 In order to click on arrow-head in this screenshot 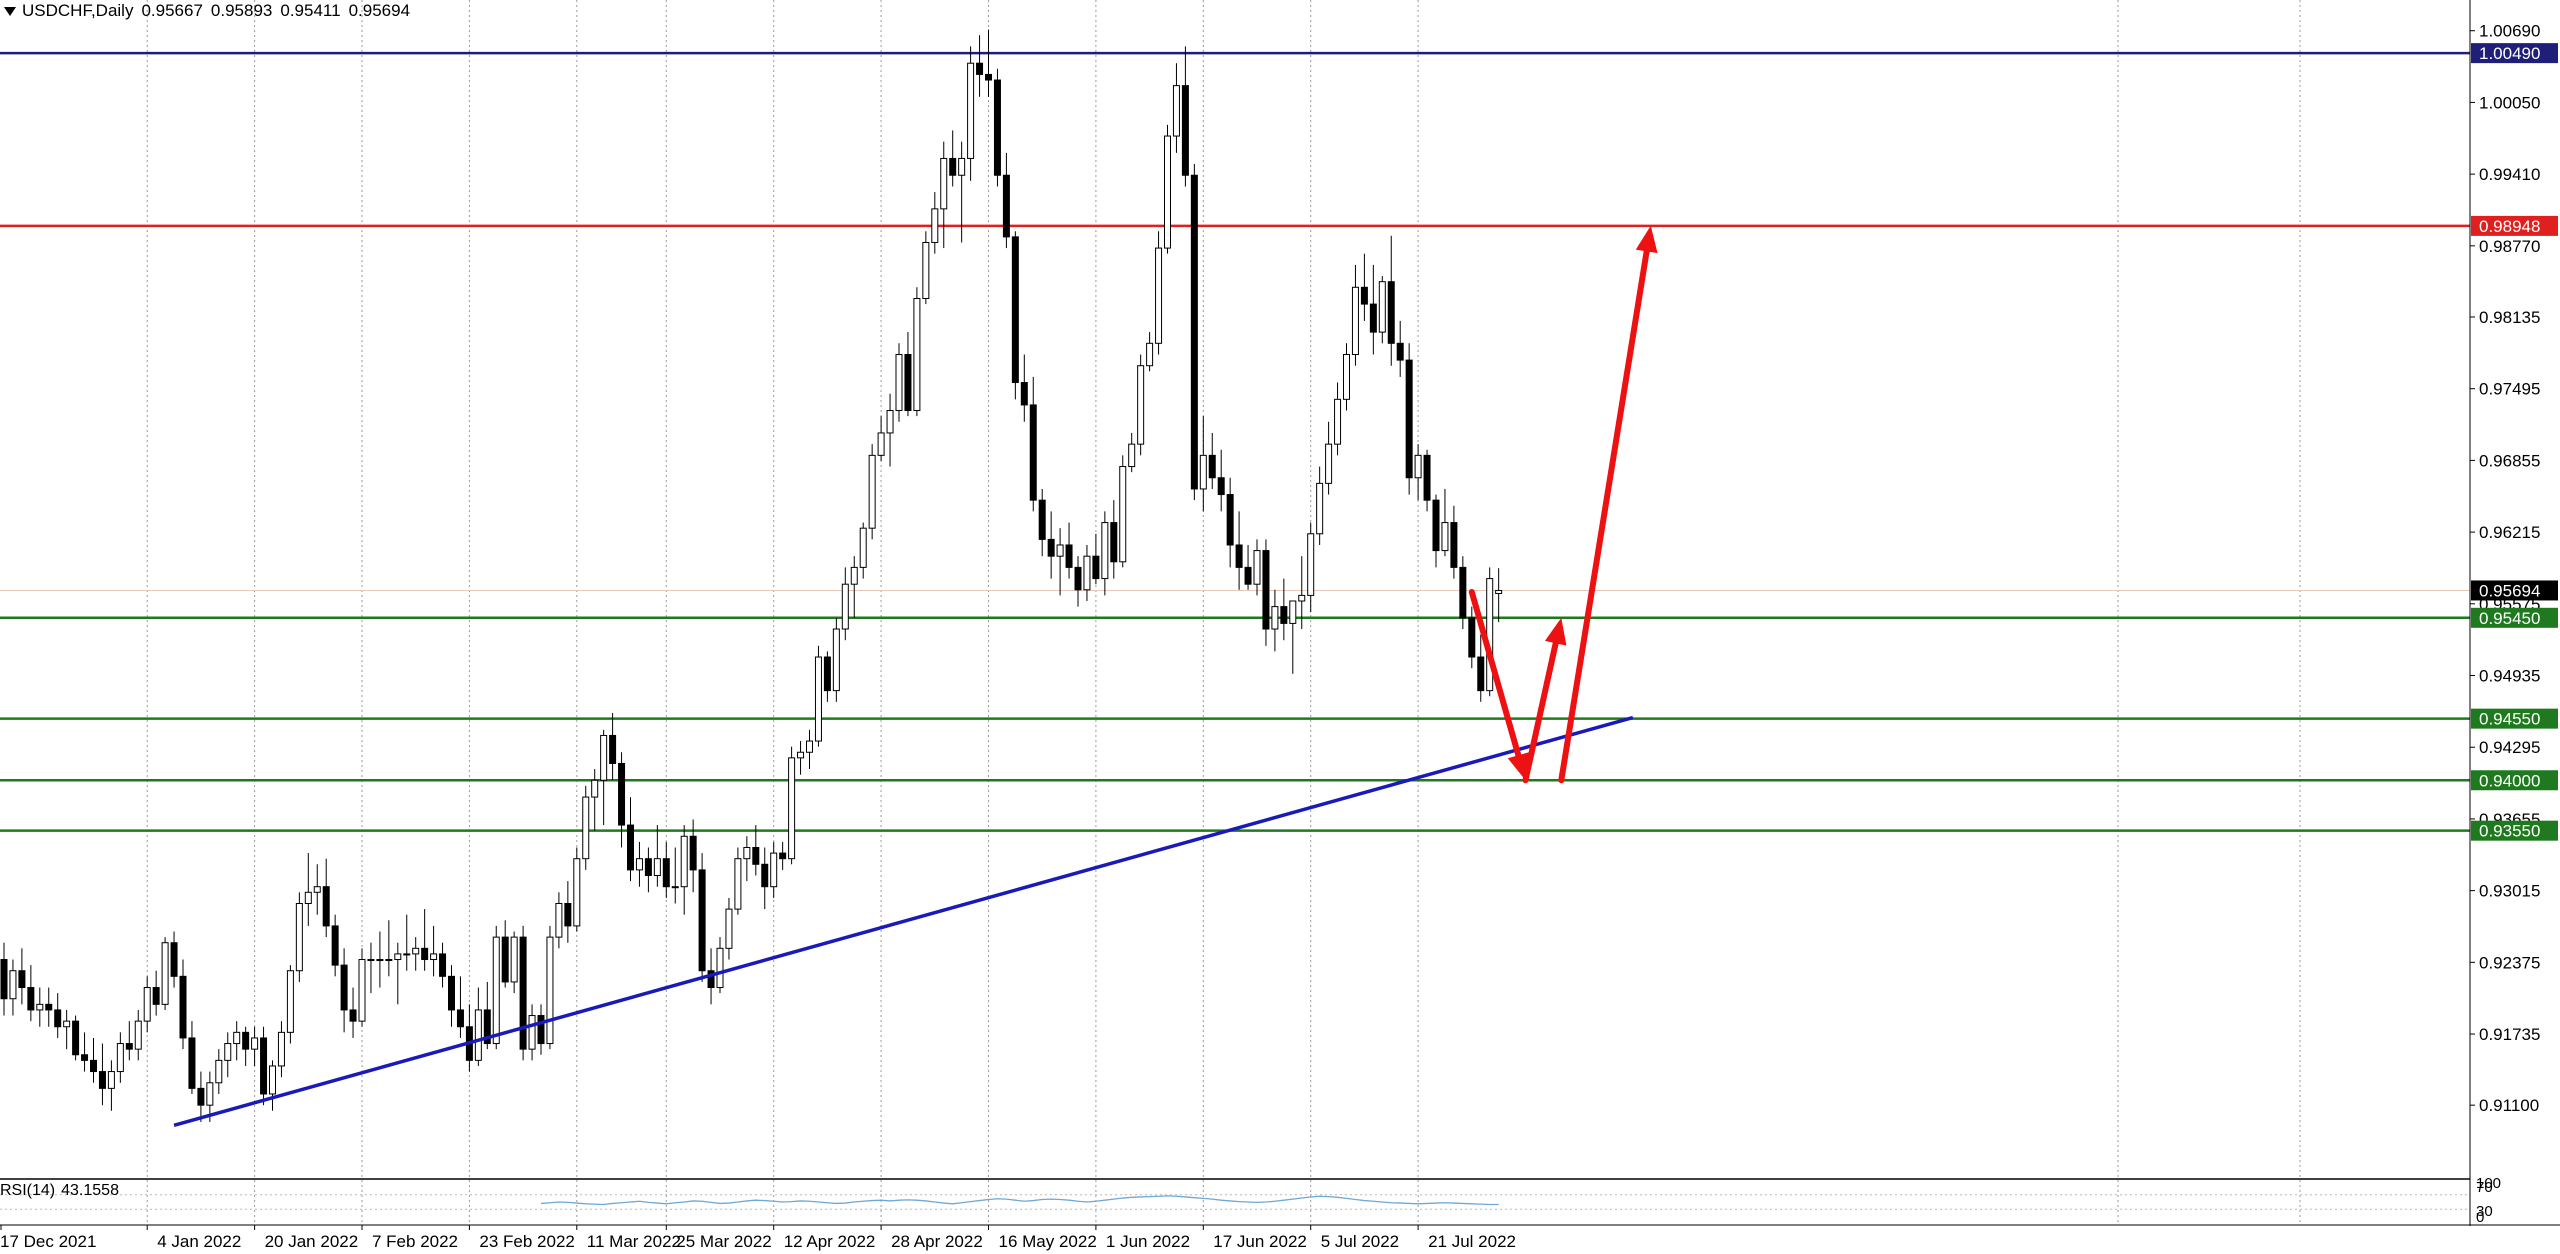, I will do `click(1646, 239)`.